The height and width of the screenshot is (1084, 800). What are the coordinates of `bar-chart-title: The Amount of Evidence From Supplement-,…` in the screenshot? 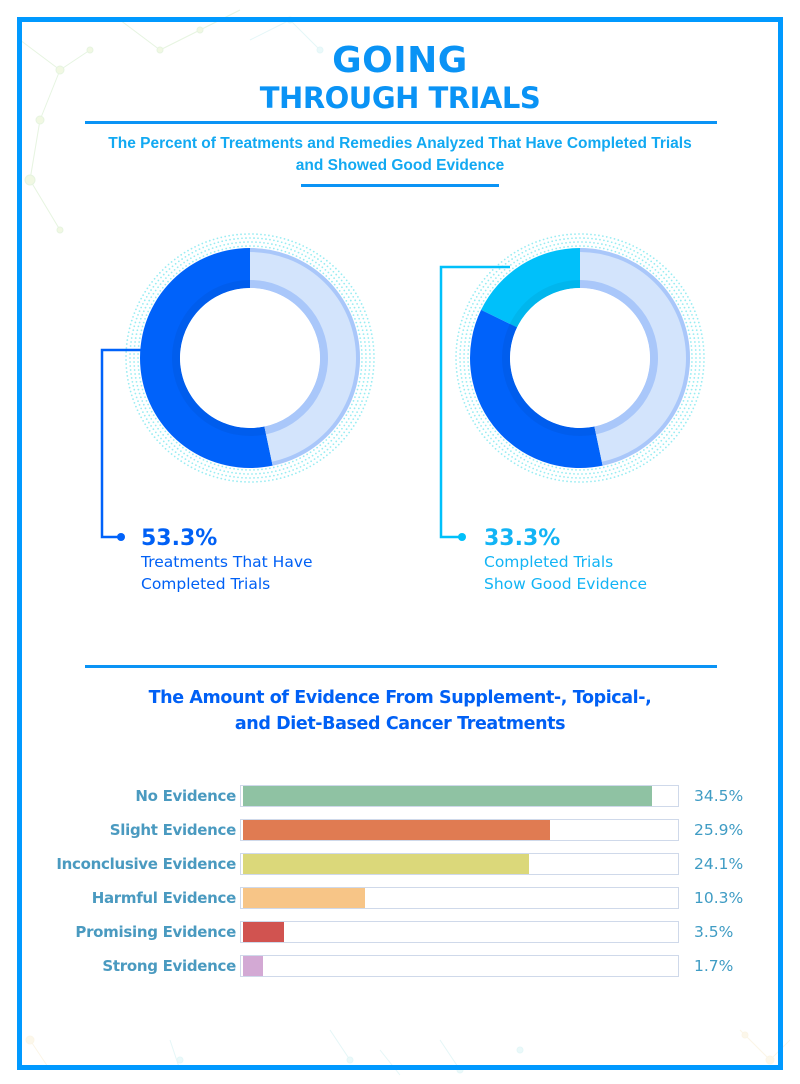 It's located at (400, 711).